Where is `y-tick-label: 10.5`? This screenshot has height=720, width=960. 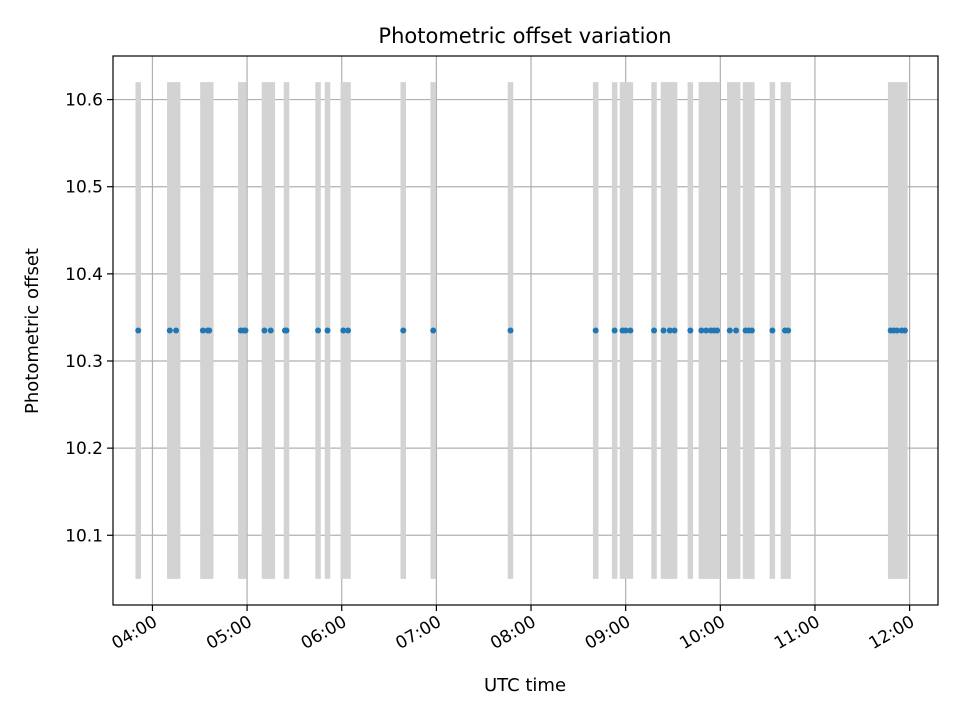 y-tick-label: 10.5 is located at coordinates (84, 188).